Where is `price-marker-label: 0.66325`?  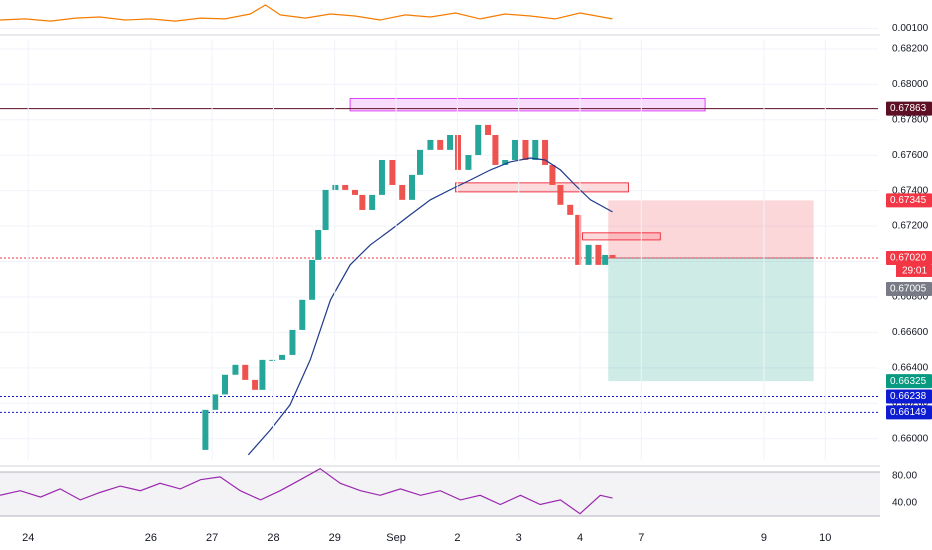
price-marker-label: 0.66325 is located at coordinates (908, 381).